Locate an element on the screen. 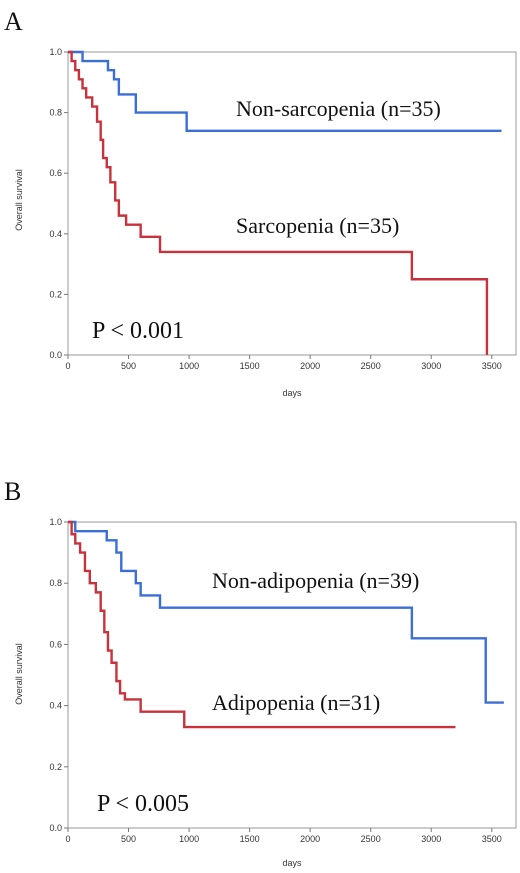 The image size is (520, 873). panel-b-y-tick-label: 1.0 is located at coordinates (55, 522).